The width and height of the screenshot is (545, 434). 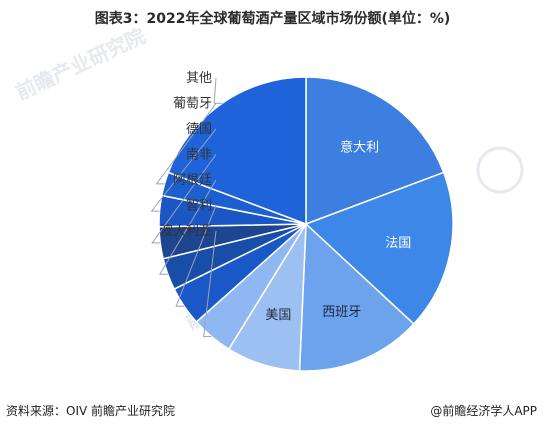 What do you see at coordinates (500, 170) in the screenshot?
I see `watermark-logo` at bounding box center [500, 170].